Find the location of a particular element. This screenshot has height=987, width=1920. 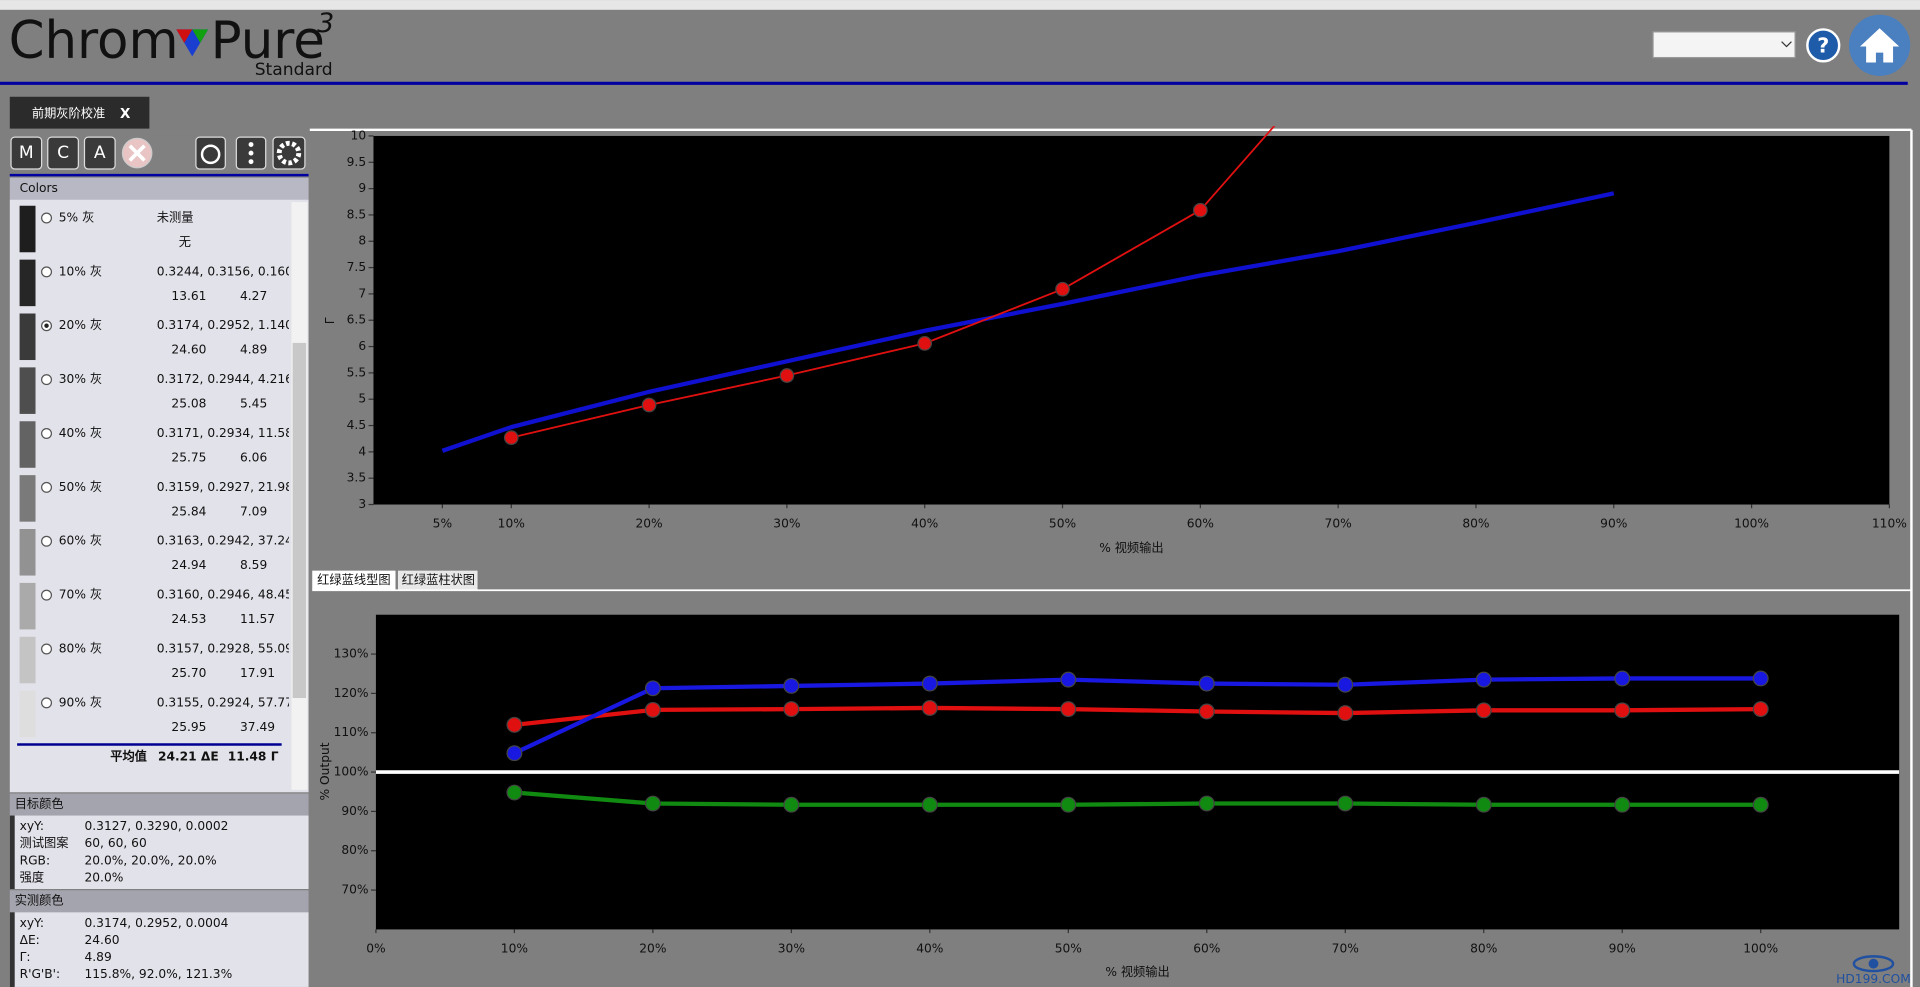

x-tick-label: 80% is located at coordinates (1483, 949).